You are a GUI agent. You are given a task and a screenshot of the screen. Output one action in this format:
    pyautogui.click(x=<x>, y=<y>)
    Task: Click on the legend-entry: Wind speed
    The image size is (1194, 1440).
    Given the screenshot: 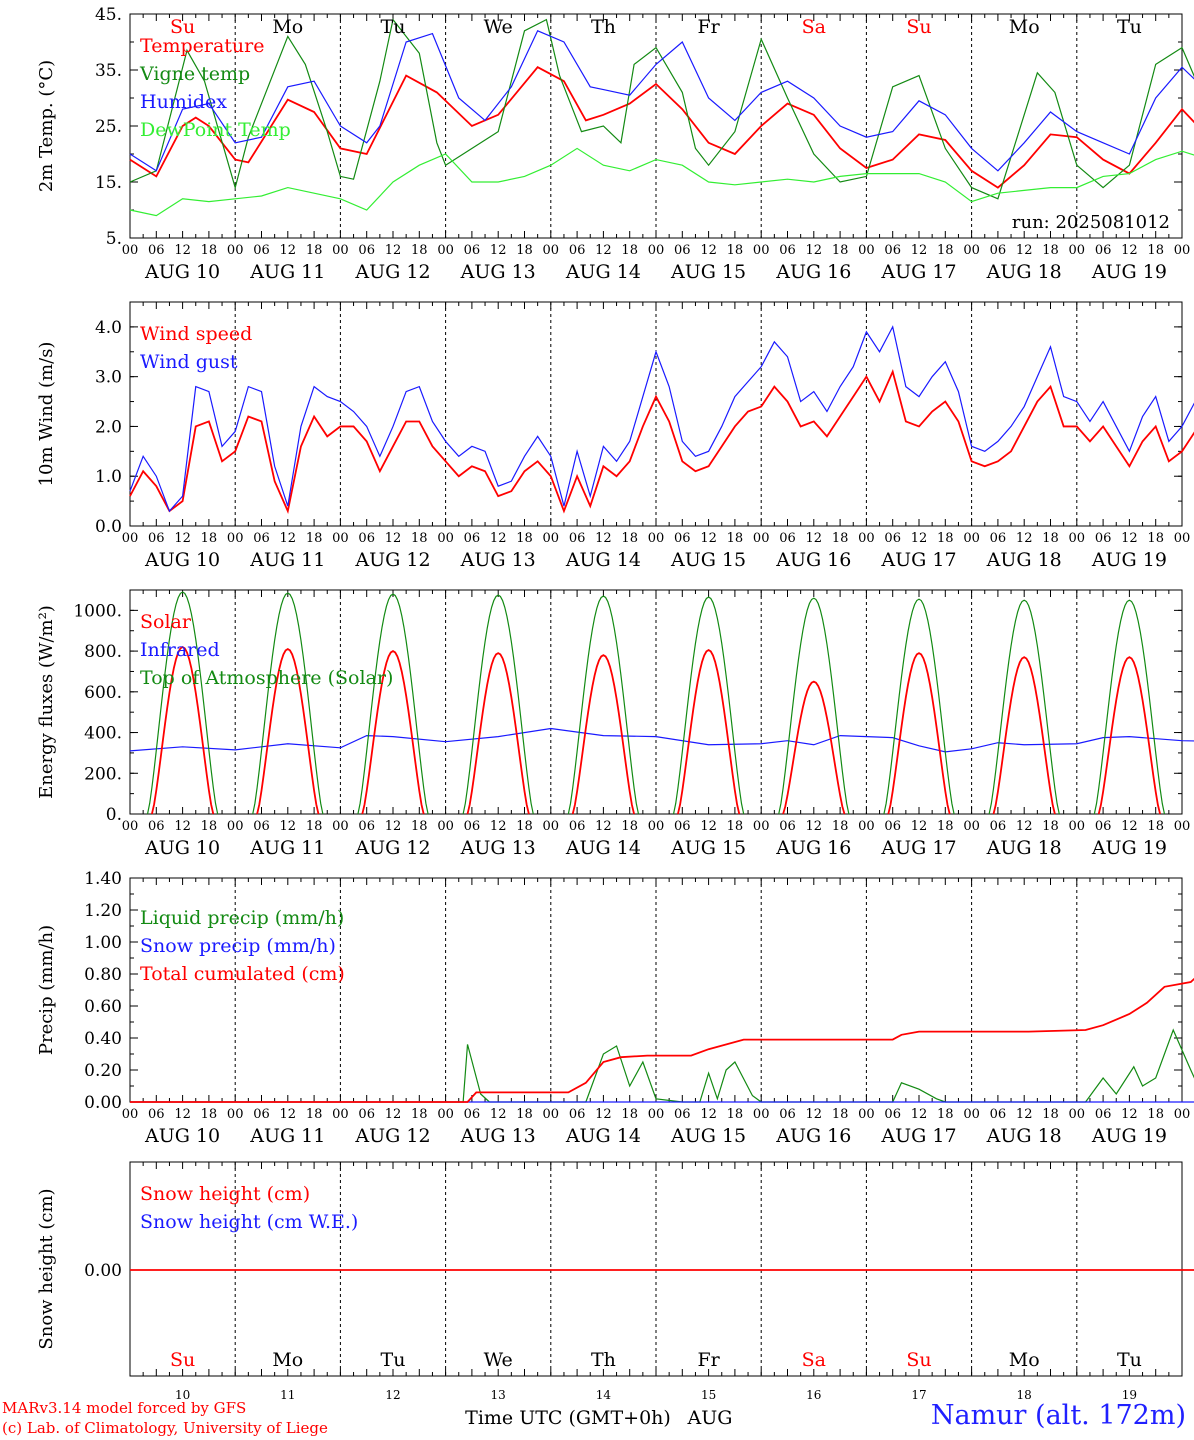 What is the action you would take?
    pyautogui.click(x=196, y=334)
    